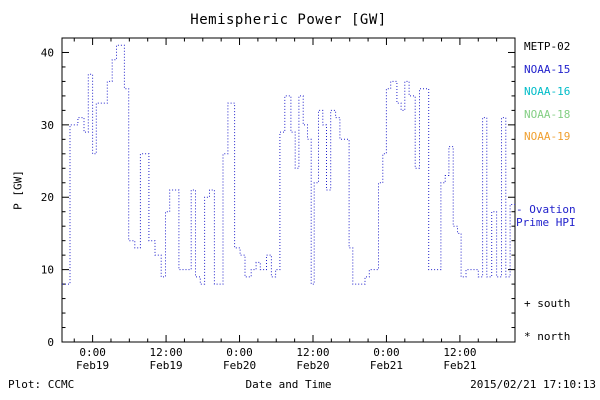 The width and height of the screenshot is (600, 400). What do you see at coordinates (547, 303) in the screenshot?
I see `legend-marker-south: + south` at bounding box center [547, 303].